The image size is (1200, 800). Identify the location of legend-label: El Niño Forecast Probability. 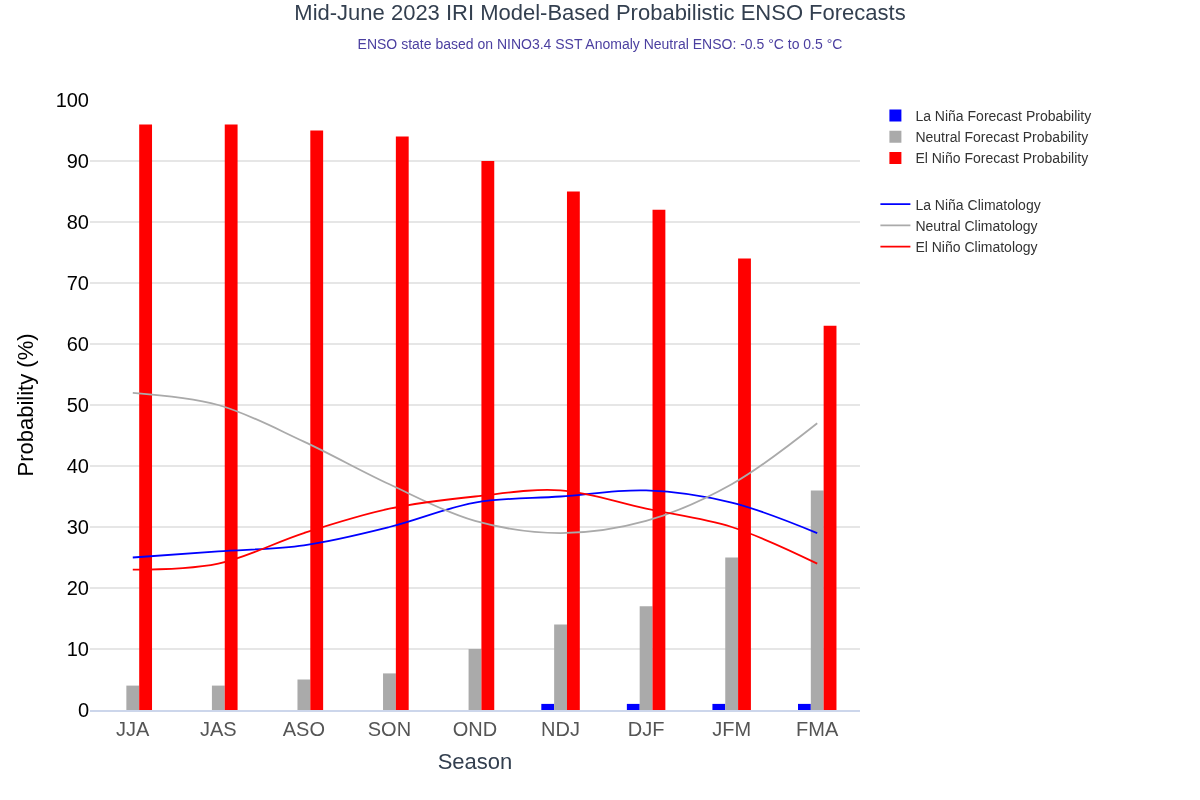
(1002, 158).